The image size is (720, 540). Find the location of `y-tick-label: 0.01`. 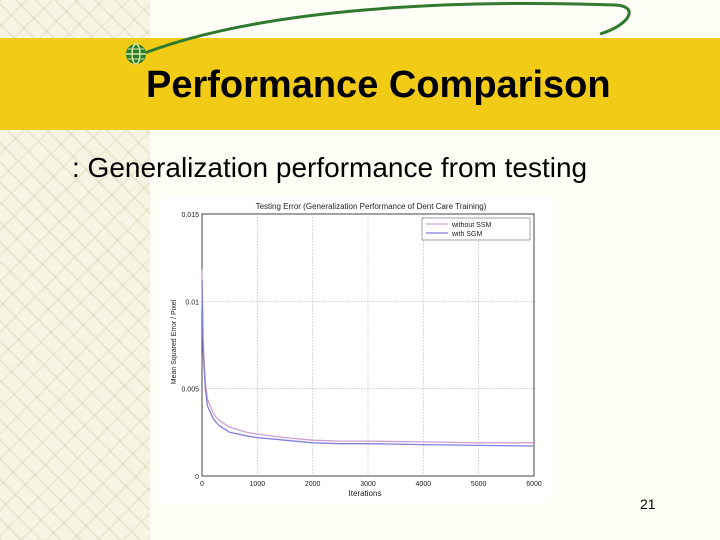

y-tick-label: 0.01 is located at coordinates (192, 302).